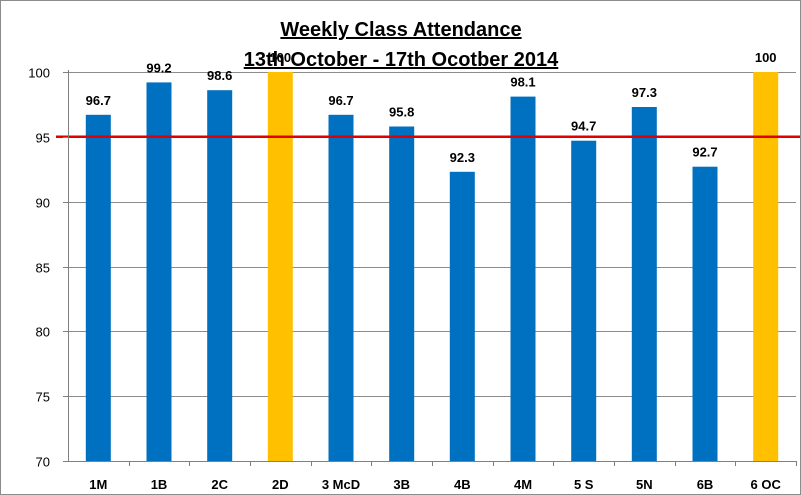 This screenshot has height=495, width=801. What do you see at coordinates (705, 313) in the screenshot?
I see `bar-6b` at bounding box center [705, 313].